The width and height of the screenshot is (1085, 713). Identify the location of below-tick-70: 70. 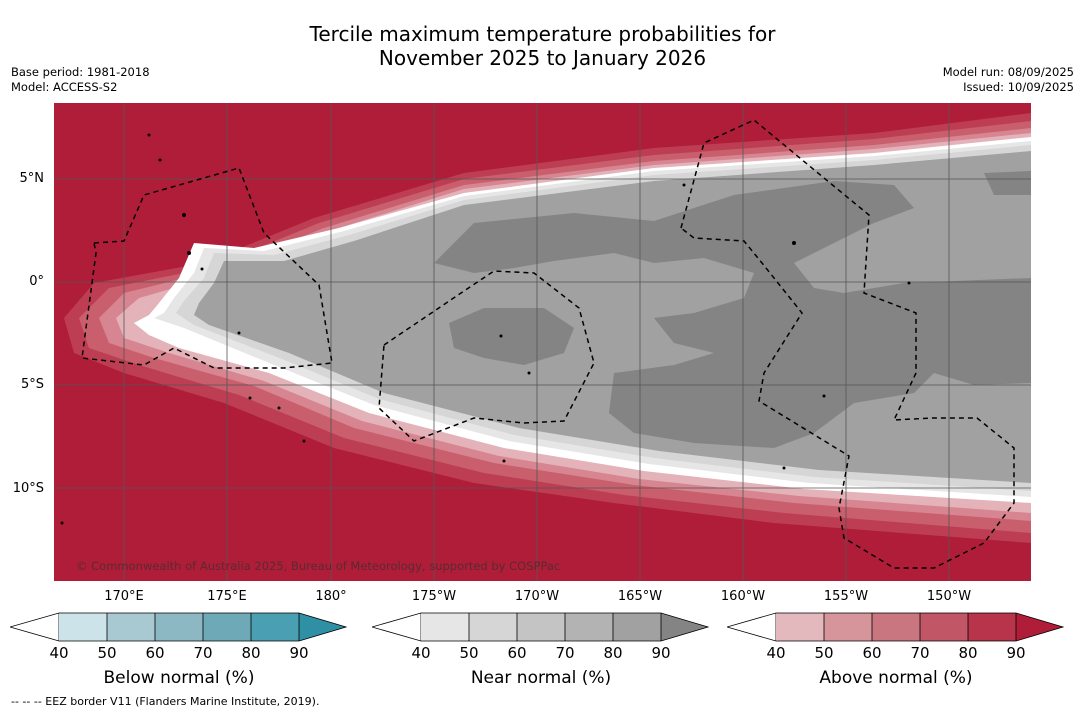
(203, 653).